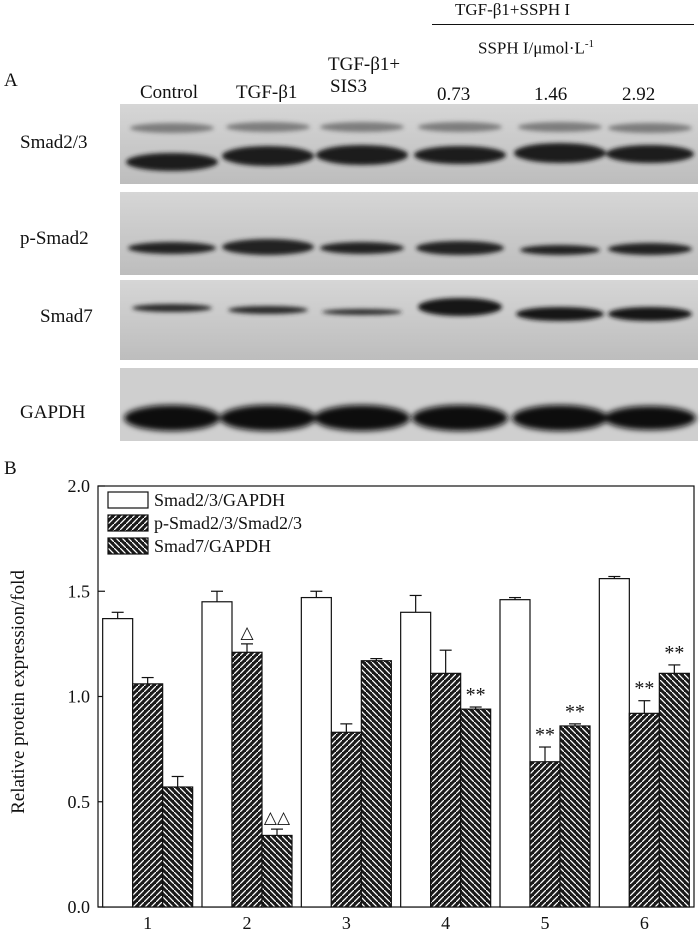  Describe the element at coordinates (212, 546) in the screenshot. I see `legend-label: Smad7/GAPDH` at that location.